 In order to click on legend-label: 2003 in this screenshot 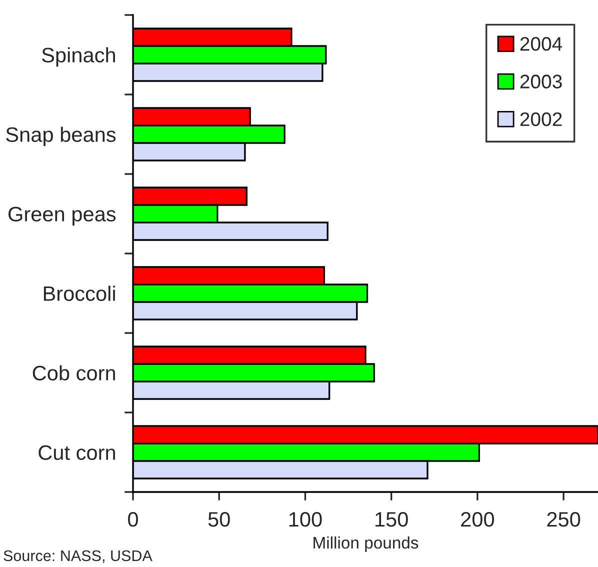, I will do `click(541, 81)`.